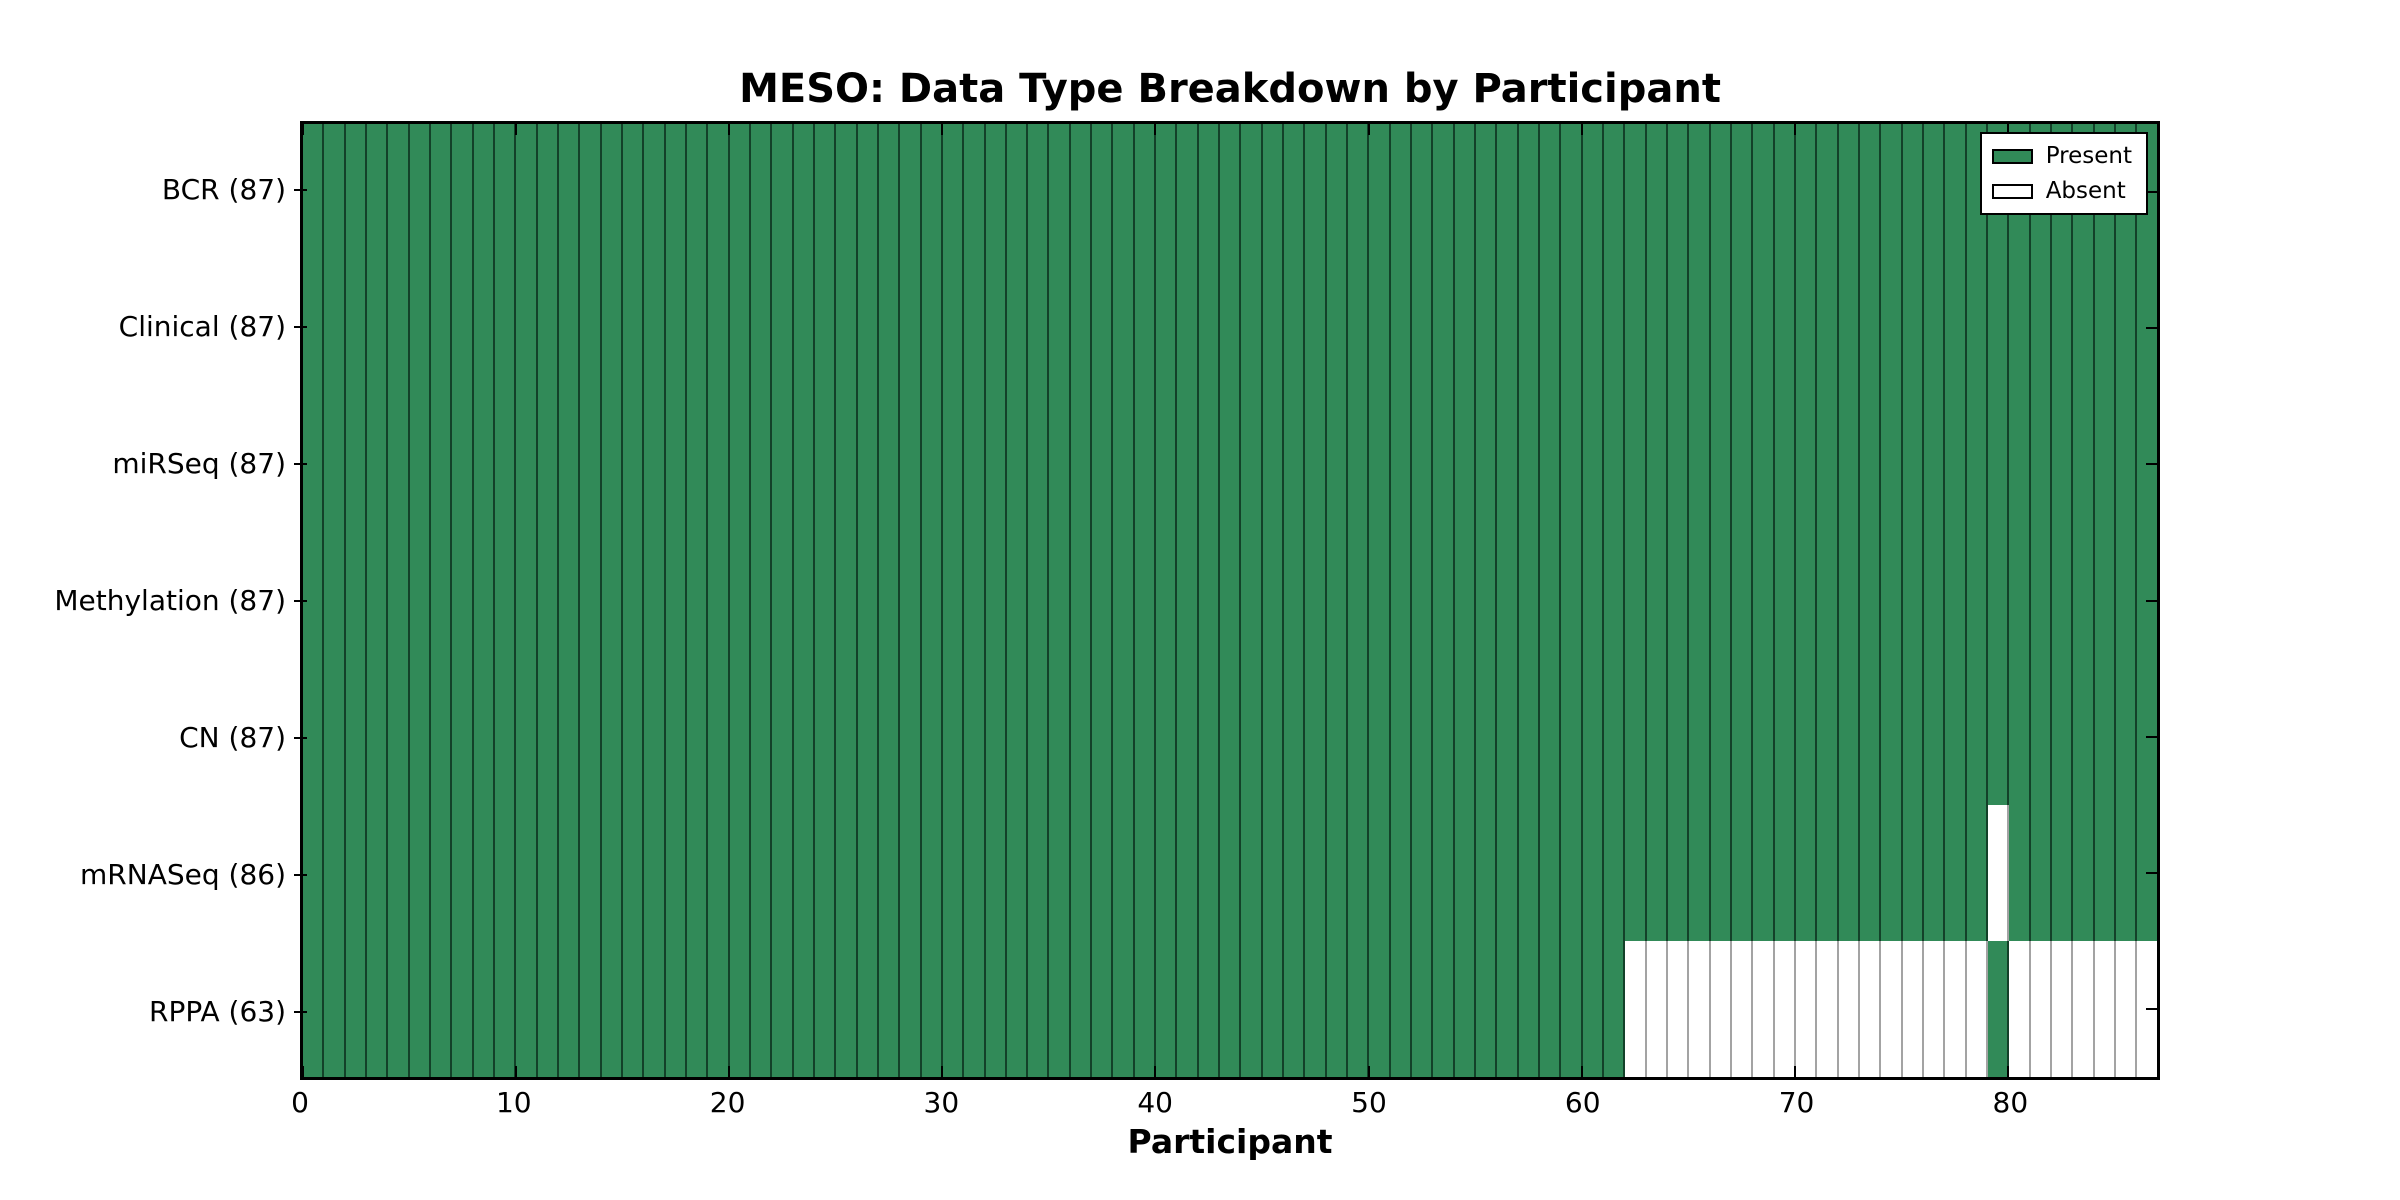 The image size is (2400, 1200). I want to click on y-axis-tick-right, so click(2151, 192).